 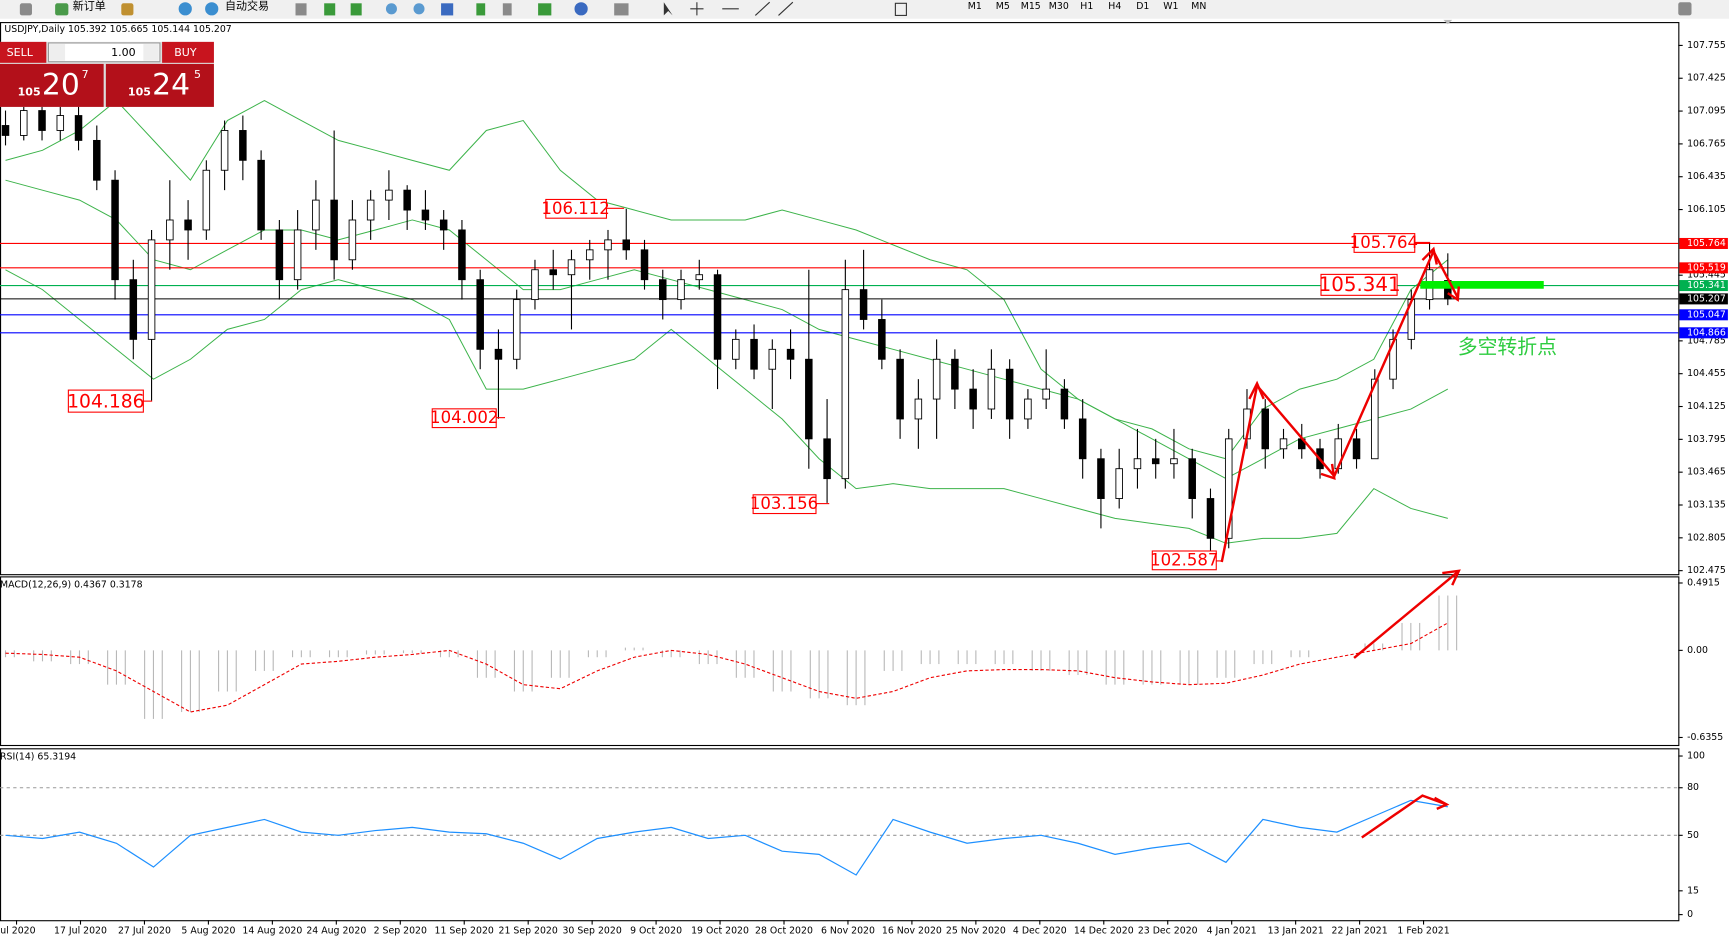 What do you see at coordinates (1114, 6) in the screenshot?
I see `timeframe-button: H4` at bounding box center [1114, 6].